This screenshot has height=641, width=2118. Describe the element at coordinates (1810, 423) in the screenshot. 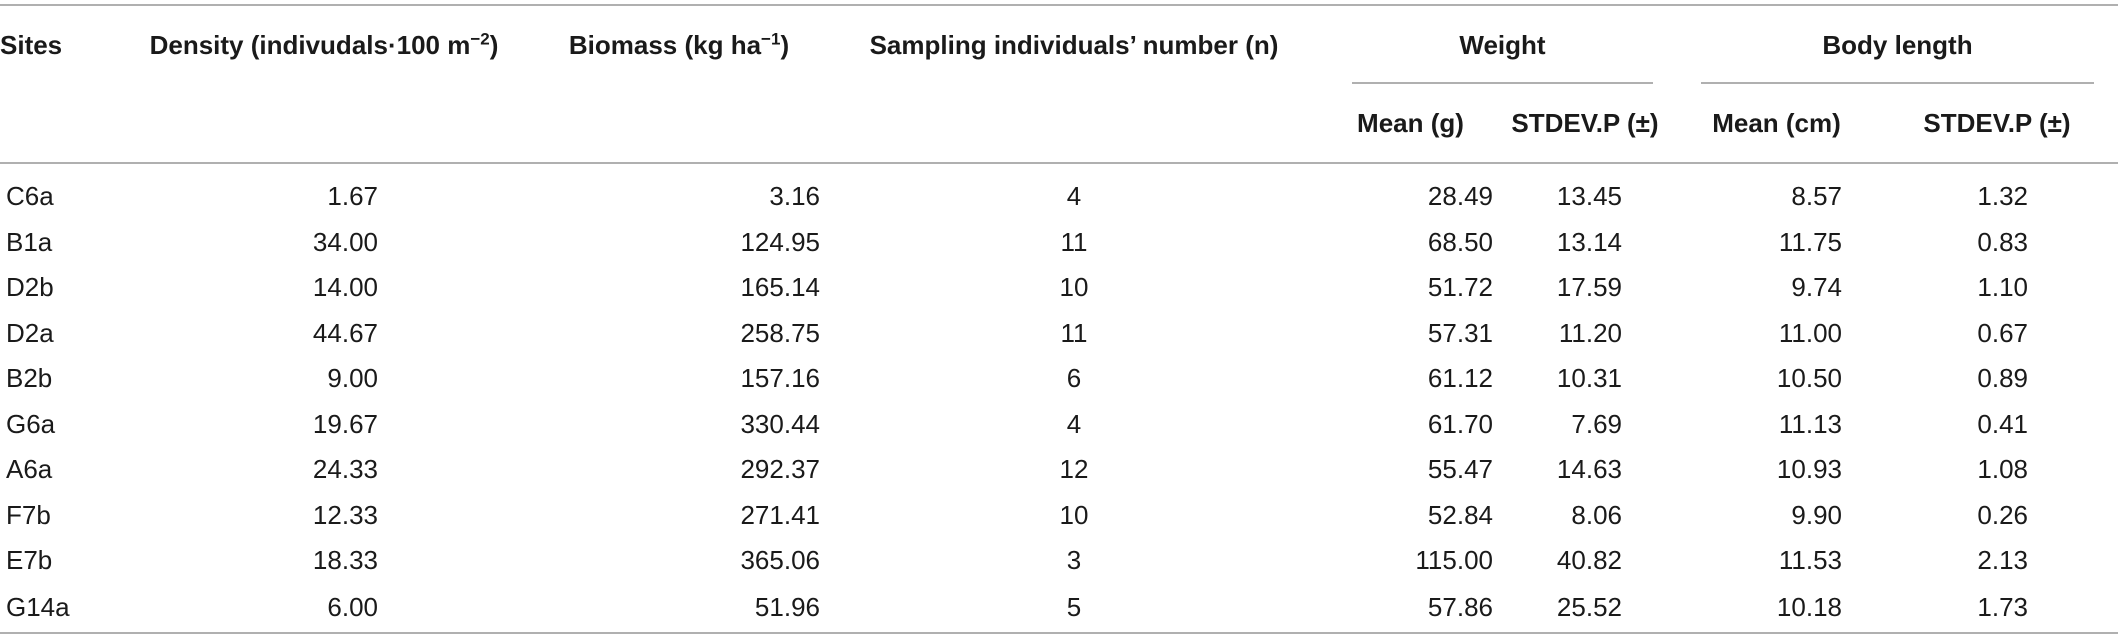

I see `cell-body-length-mean: 11.13` at that location.